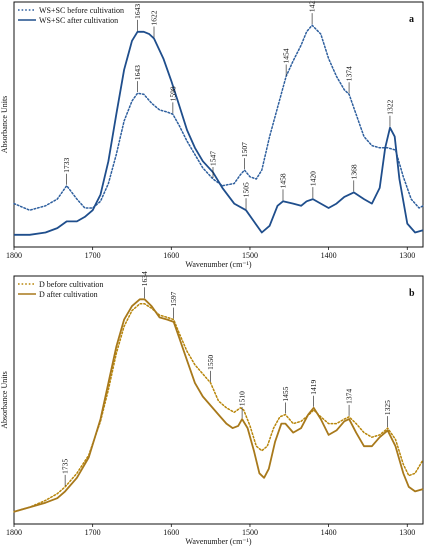 This screenshot has width=425, height=550. What do you see at coordinates (144, 278) in the screenshot?
I see `peak-label: 1634` at bounding box center [144, 278].